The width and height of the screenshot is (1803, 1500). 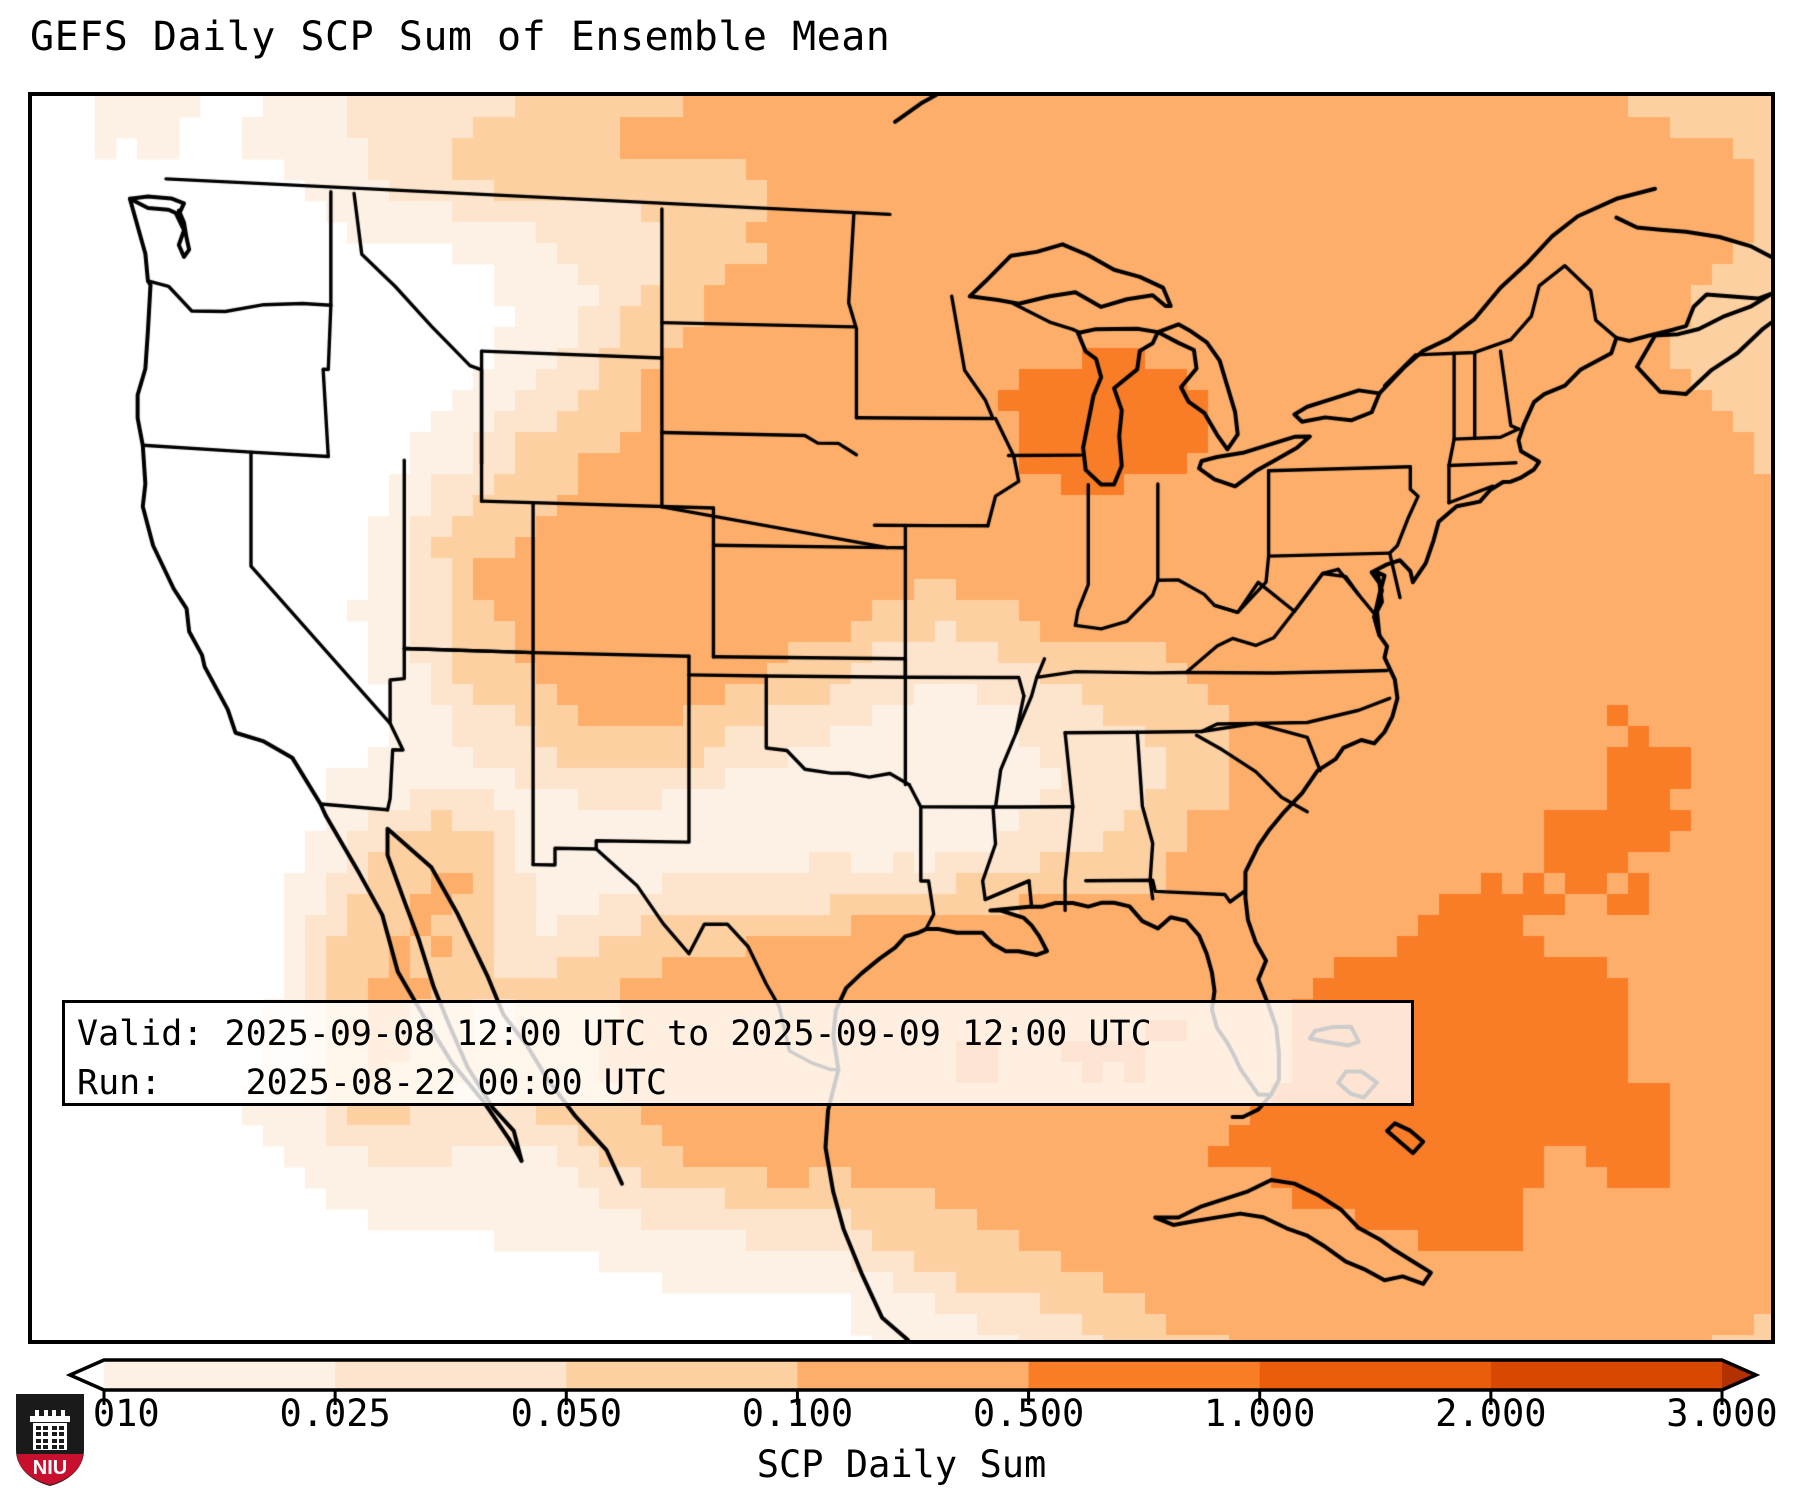 What do you see at coordinates (372, 1083) in the screenshot?
I see `run-time-line: Run: 2025-08-22 00:00 UTC` at bounding box center [372, 1083].